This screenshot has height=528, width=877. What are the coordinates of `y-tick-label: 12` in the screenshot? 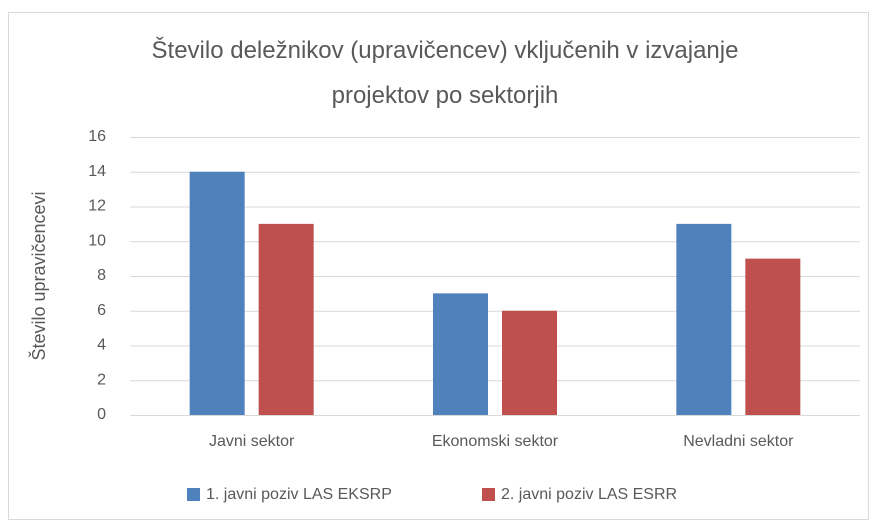 It's located at (97, 206).